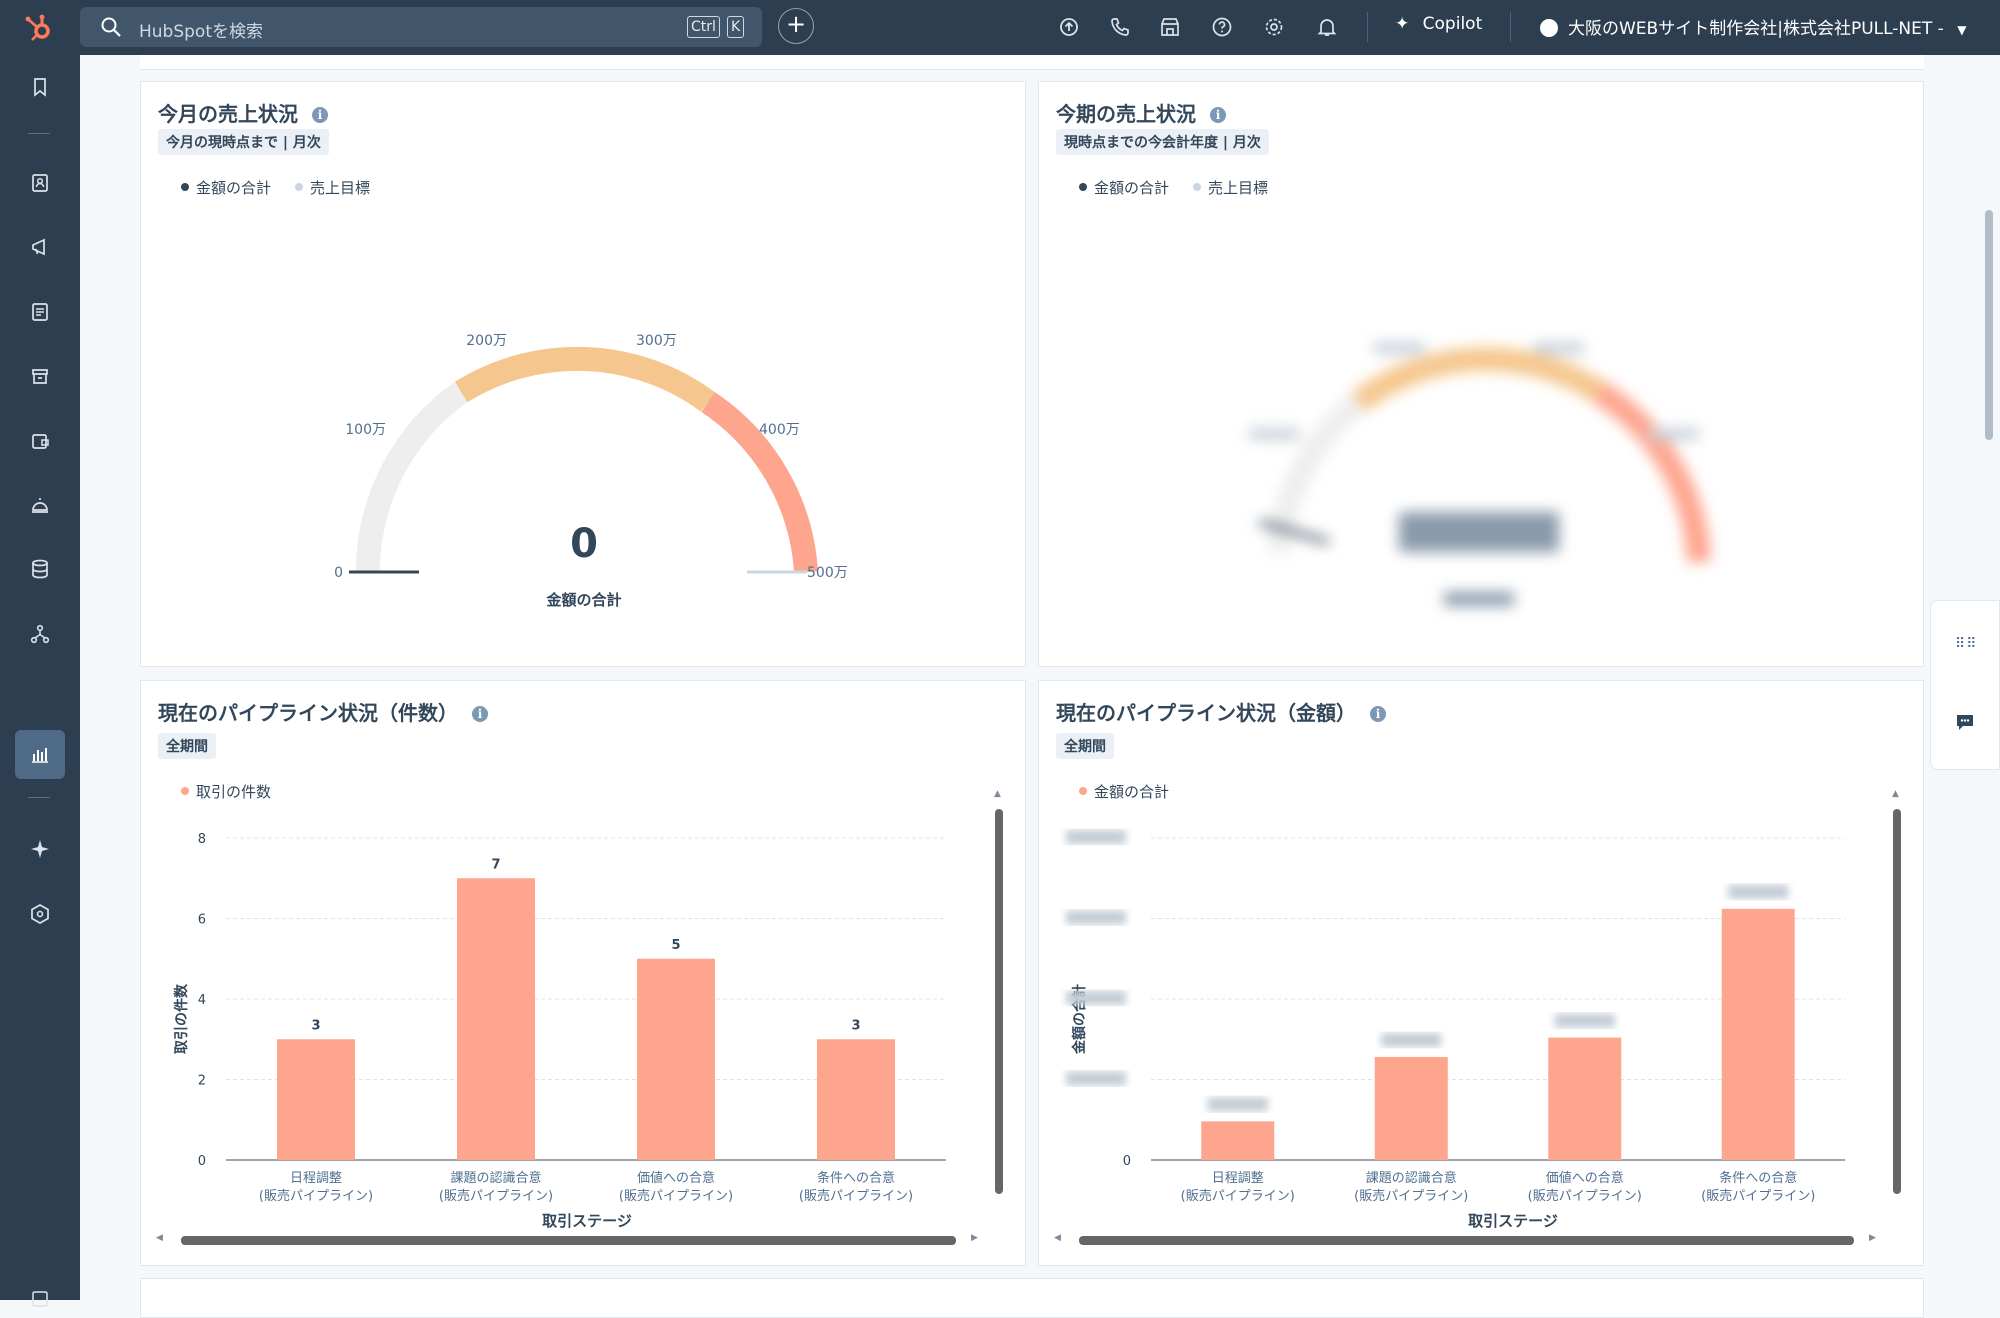 The image size is (2000, 1318). What do you see at coordinates (827, 573) in the screenshot?
I see `gauge-tick: 500万` at bounding box center [827, 573].